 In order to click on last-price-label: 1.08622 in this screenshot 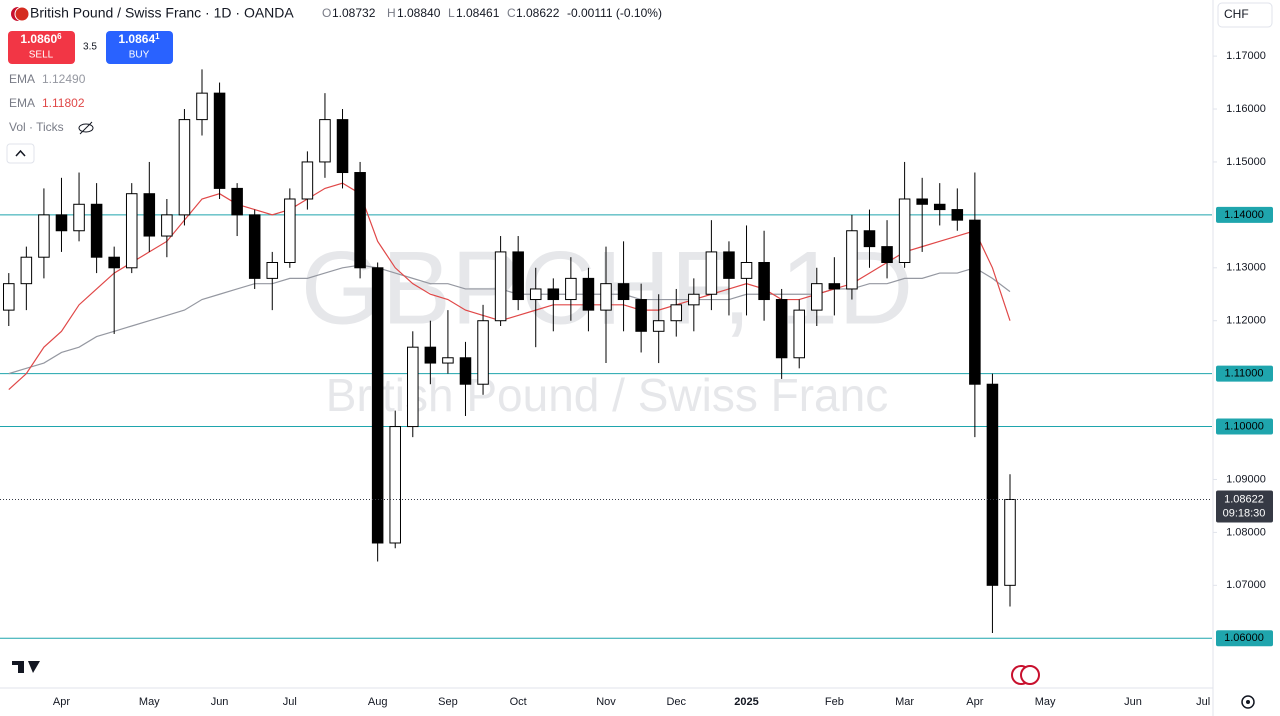, I will do `click(1244, 499)`.